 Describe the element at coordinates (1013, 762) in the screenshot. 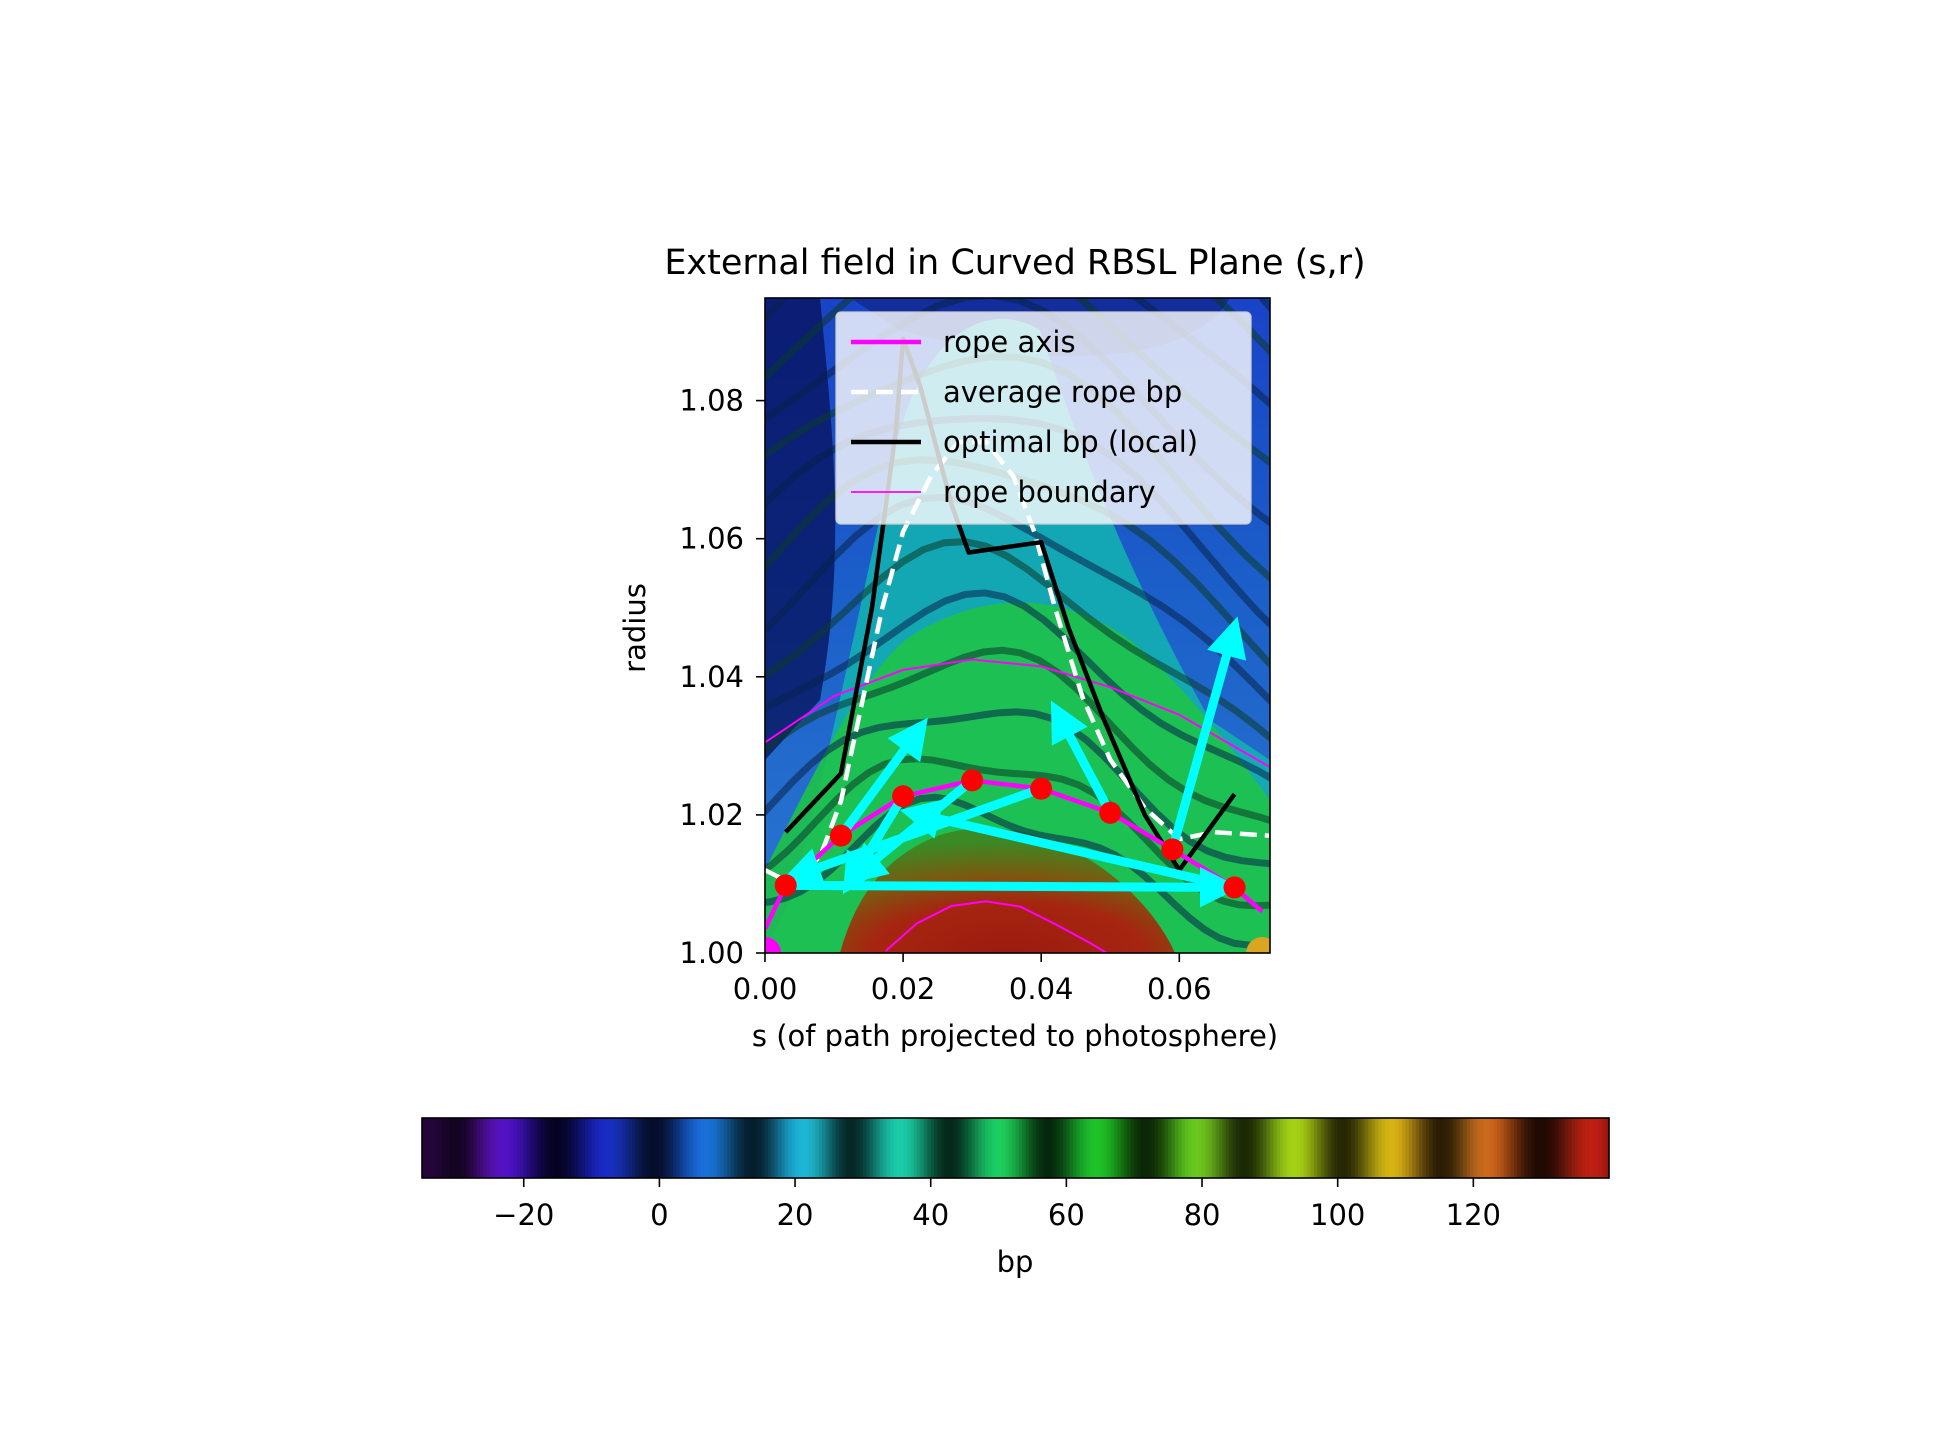

I see `arrow-layer` at that location.